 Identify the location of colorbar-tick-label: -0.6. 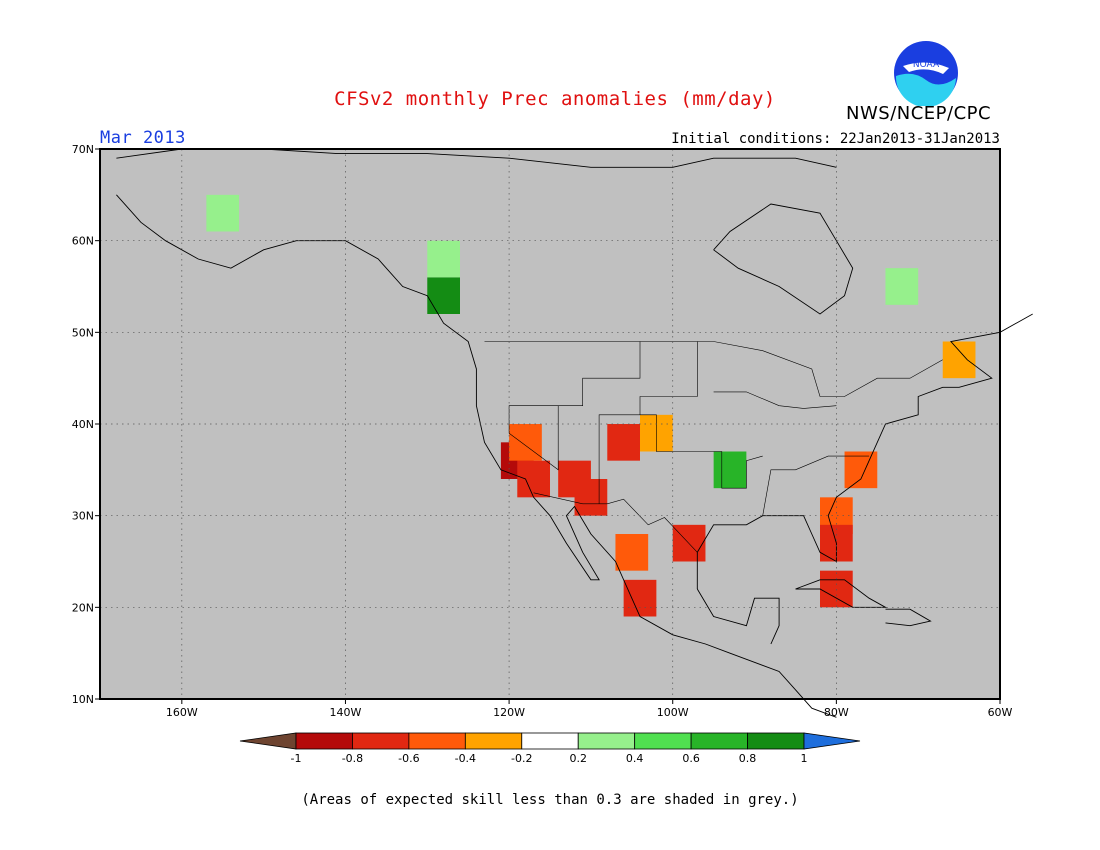
(408, 758).